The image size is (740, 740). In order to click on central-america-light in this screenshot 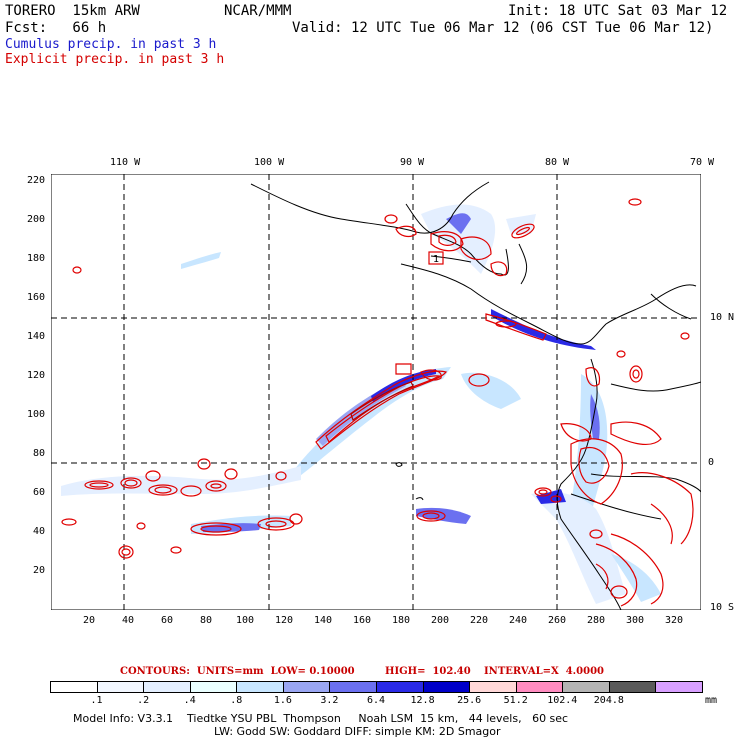, I will do `click(458, 239)`.